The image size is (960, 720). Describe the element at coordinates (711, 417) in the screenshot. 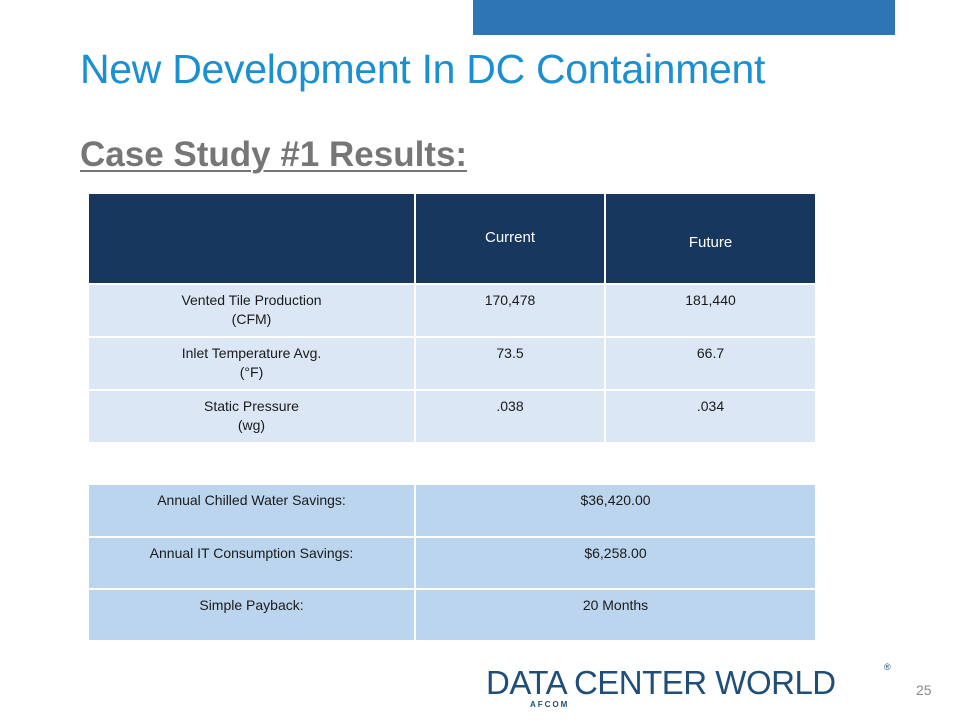

I see `row-future-value: .034` at that location.